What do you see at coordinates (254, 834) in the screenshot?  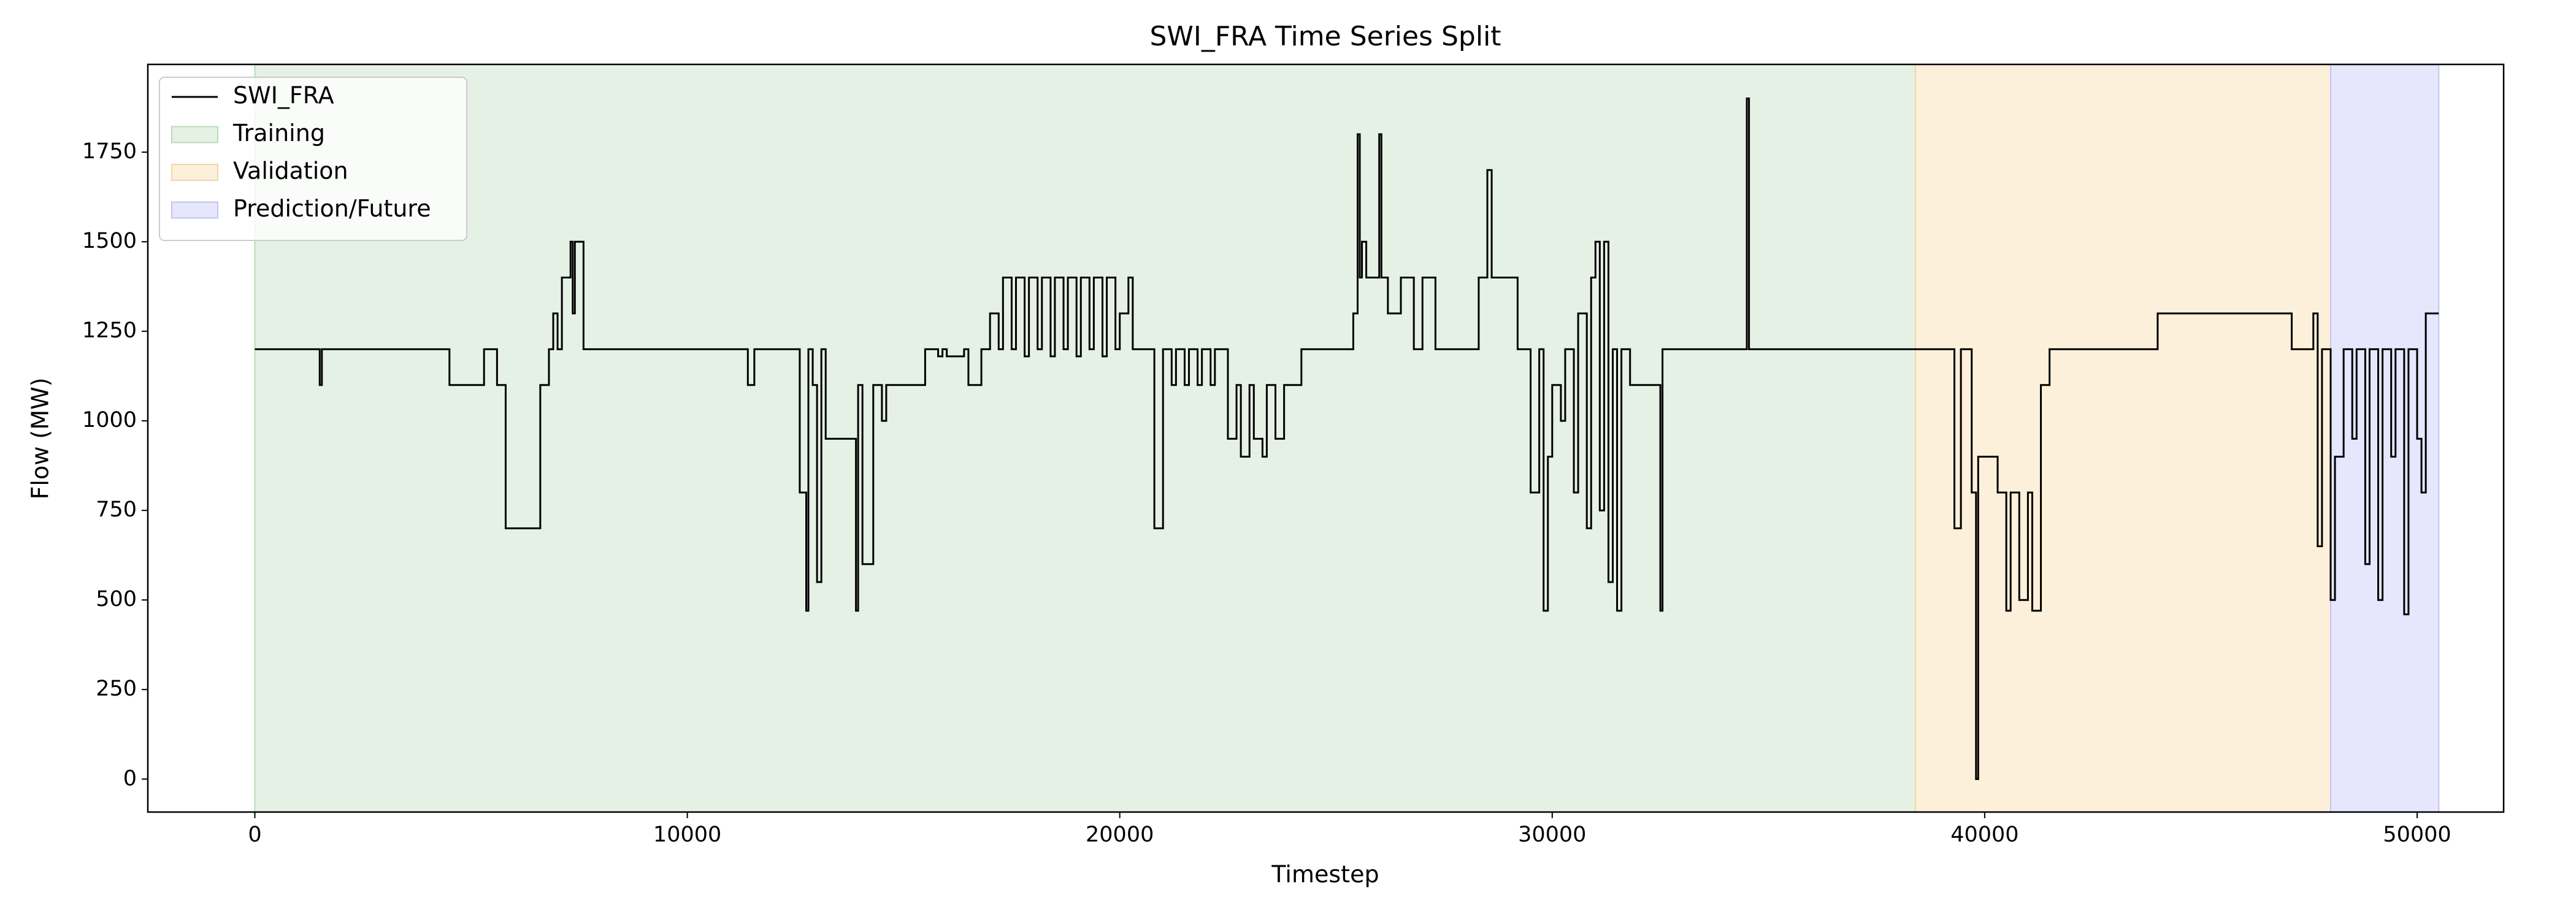 I see `x-tick-label: 0` at bounding box center [254, 834].